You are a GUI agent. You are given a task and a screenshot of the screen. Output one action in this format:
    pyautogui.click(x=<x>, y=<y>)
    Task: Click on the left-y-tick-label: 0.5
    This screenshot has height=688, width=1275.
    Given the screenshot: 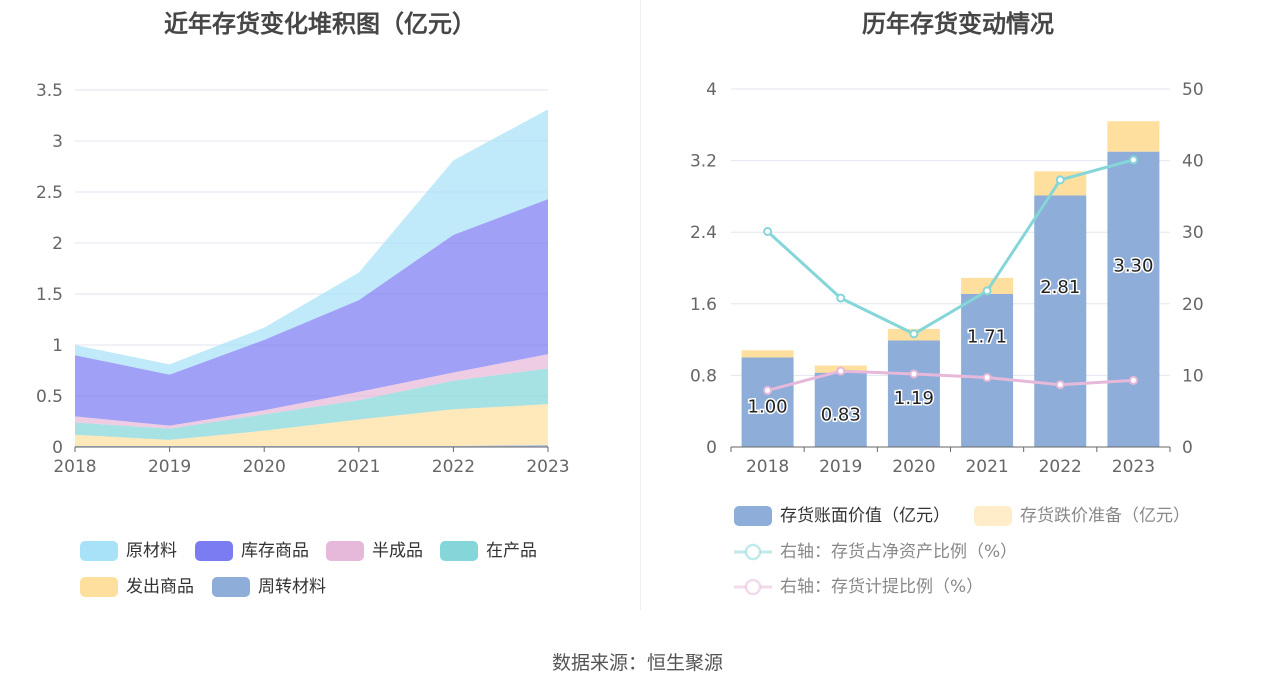 What is the action you would take?
    pyautogui.click(x=49, y=397)
    